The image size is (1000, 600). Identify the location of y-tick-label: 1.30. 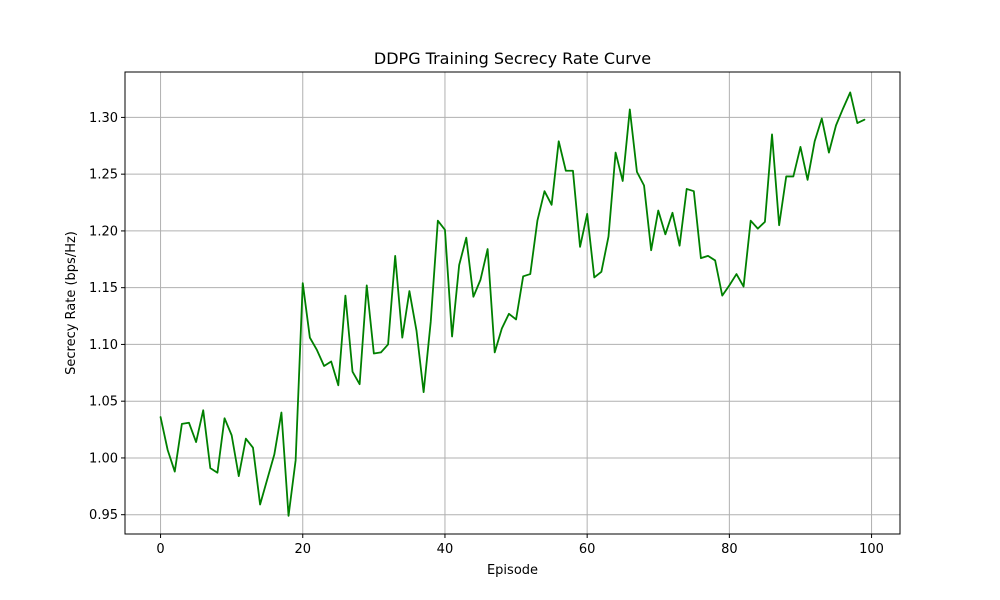
(103, 118).